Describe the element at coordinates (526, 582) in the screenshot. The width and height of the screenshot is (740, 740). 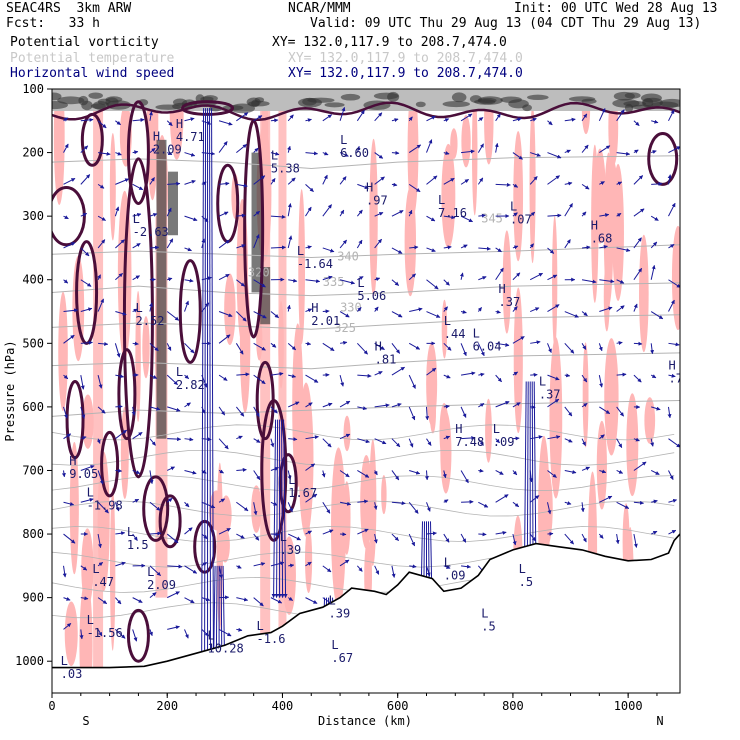
I see `pv-extremum-value: .5` at that location.